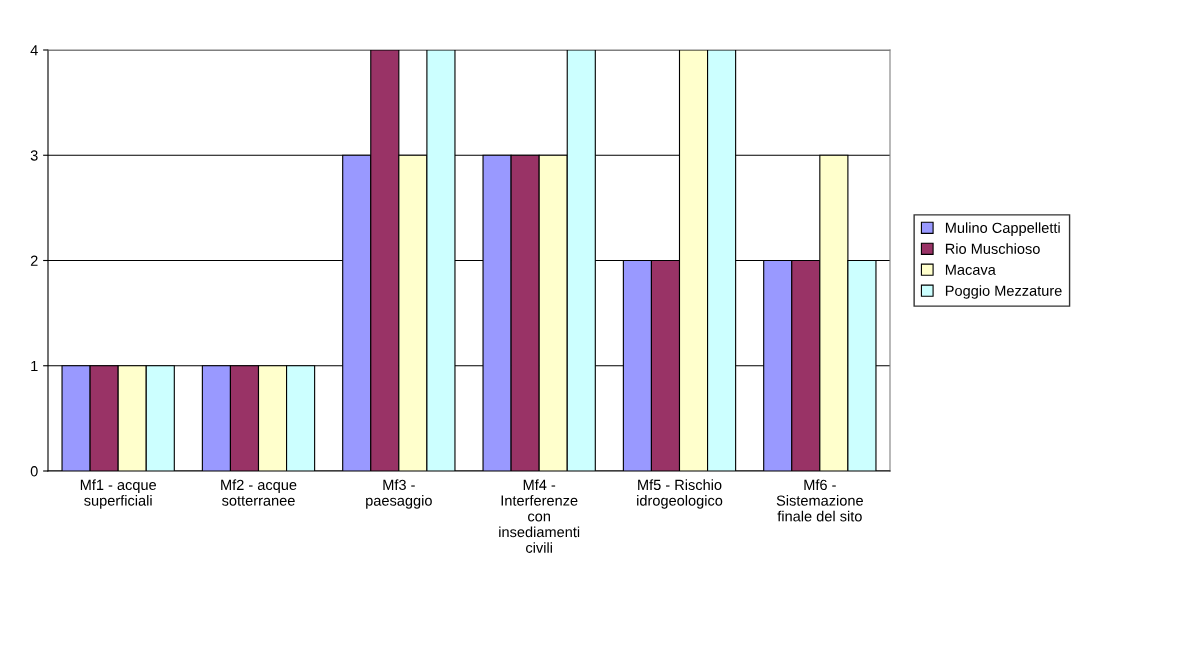 The height and width of the screenshot is (653, 1184). What do you see at coordinates (399, 494) in the screenshot?
I see `x-tick-label: Mf3 - paesaggio` at bounding box center [399, 494].